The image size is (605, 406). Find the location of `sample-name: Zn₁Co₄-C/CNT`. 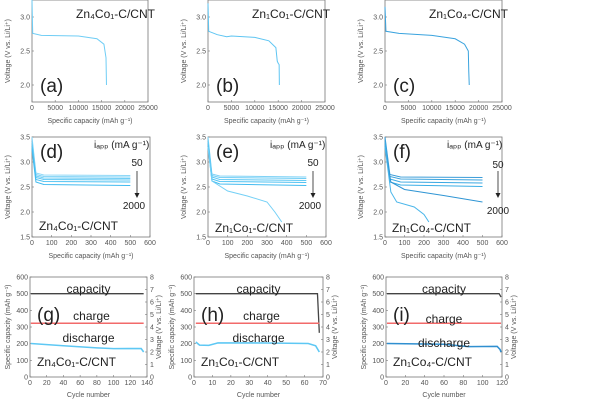

sample-name: Zn₁Co₄-C/CNT is located at coordinates (469, 14).